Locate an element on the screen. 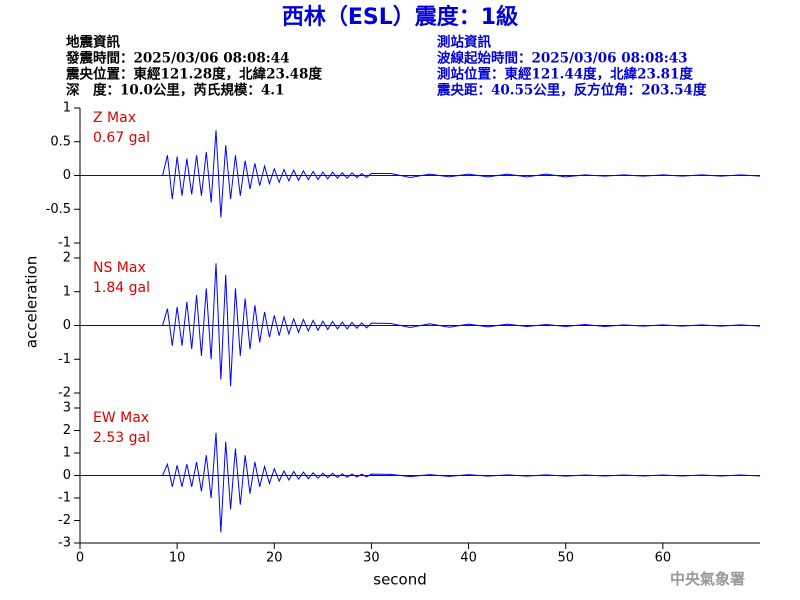 This screenshot has width=800, height=600. info-left: 震央位置：東經121.28度，北緯23.48度 is located at coordinates (193, 74).